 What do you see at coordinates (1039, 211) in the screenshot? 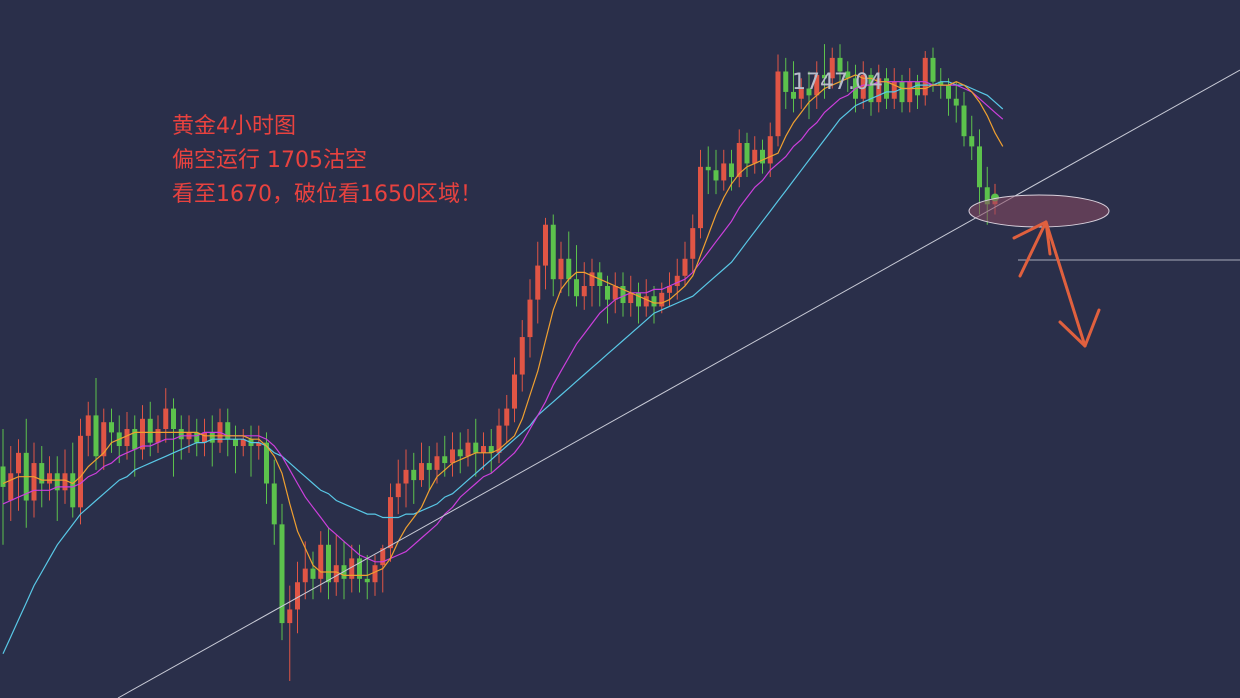
I see `resistance-zone-ellipse` at bounding box center [1039, 211].